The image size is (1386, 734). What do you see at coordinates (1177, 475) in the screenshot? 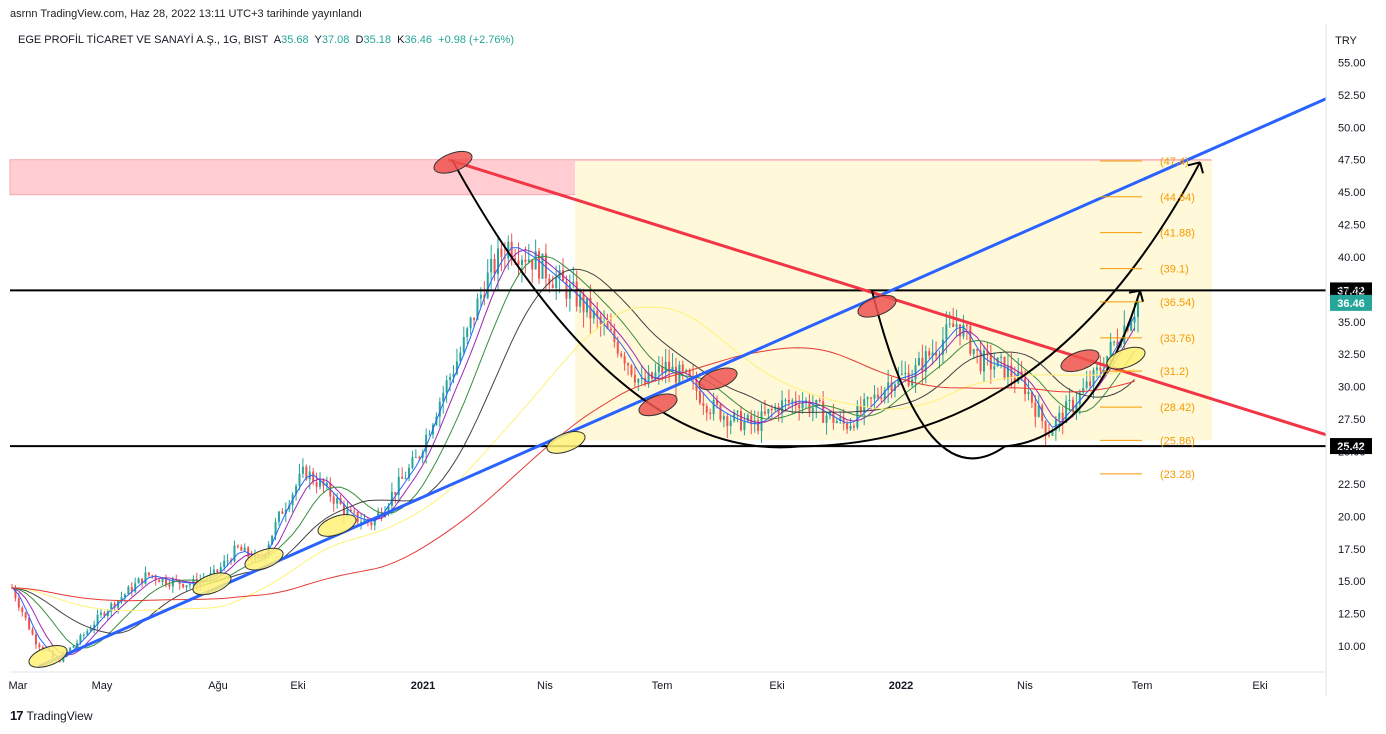
I see `fib-level-label: (23.28)` at bounding box center [1177, 475].